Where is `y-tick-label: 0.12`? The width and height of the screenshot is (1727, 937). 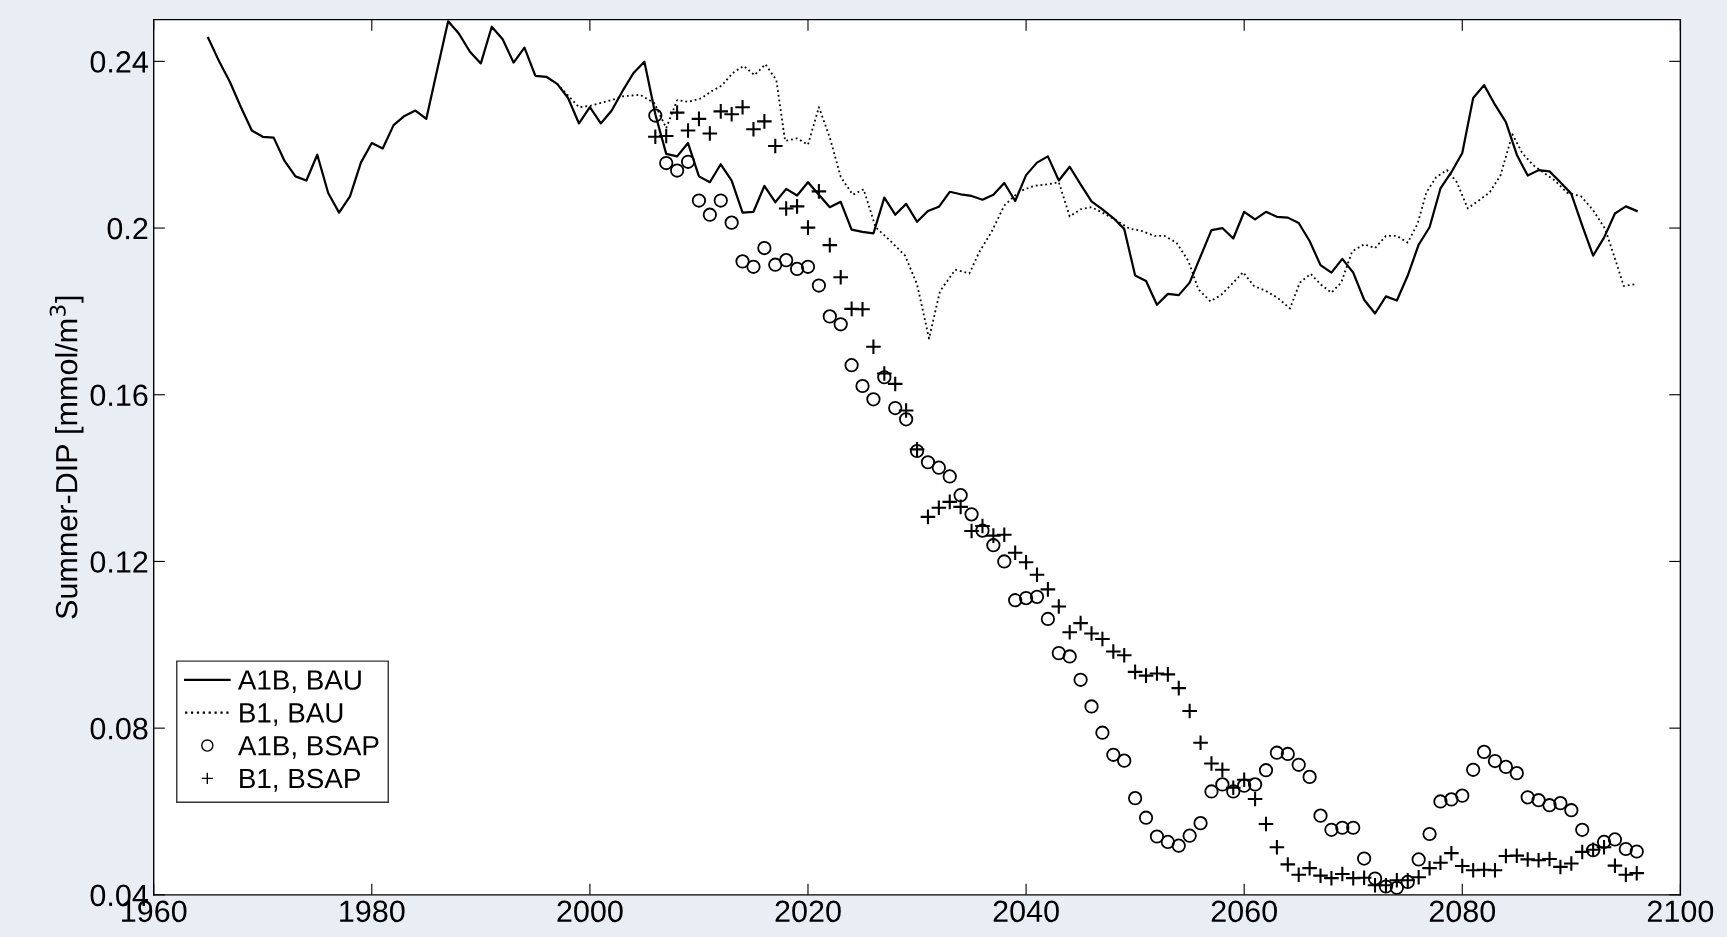 y-tick-label: 0.12 is located at coordinates (119, 562).